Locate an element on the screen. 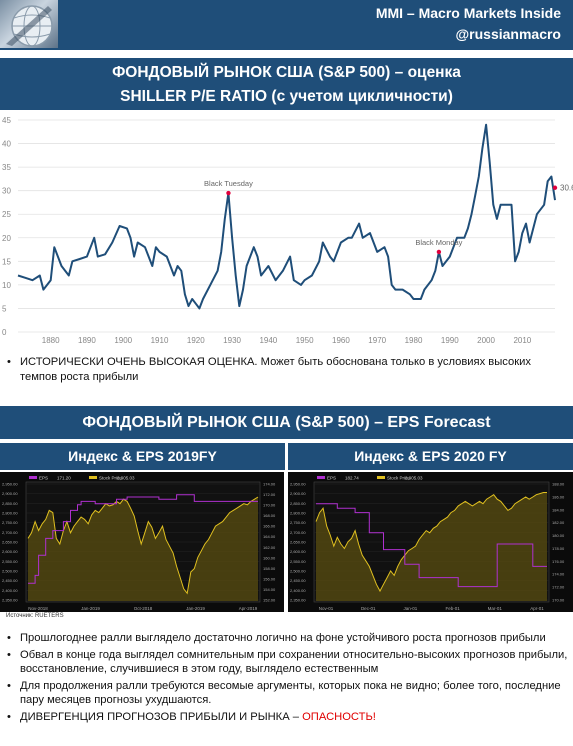  y-right-tick-label: 176.00 is located at coordinates (558, 561).